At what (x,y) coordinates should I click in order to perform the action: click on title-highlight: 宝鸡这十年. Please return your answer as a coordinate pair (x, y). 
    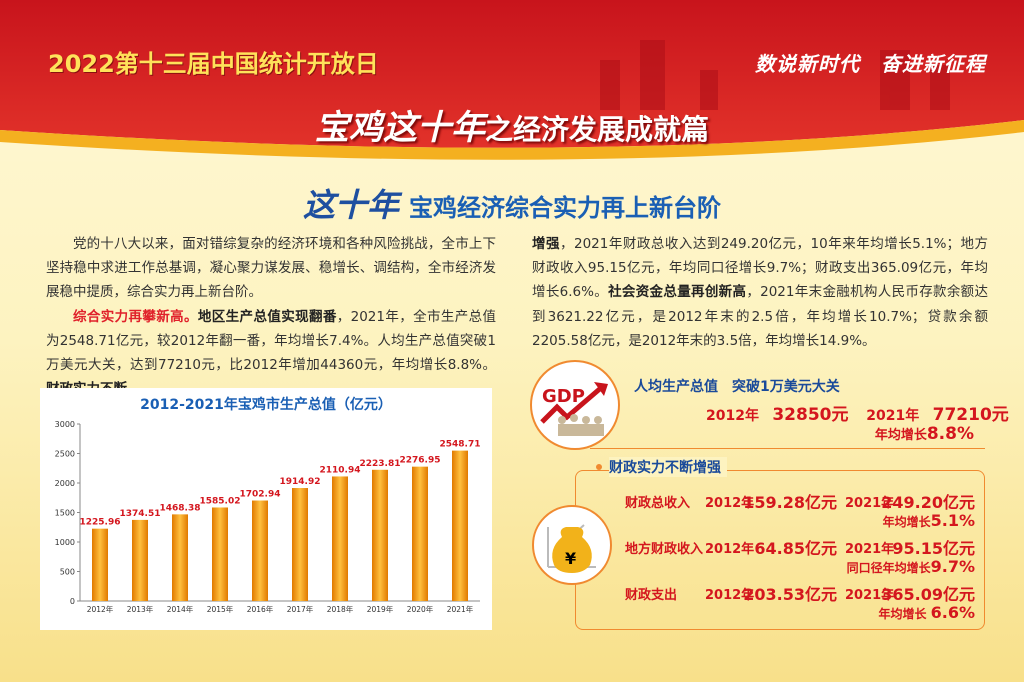
    Looking at the image, I should click on (399, 128).